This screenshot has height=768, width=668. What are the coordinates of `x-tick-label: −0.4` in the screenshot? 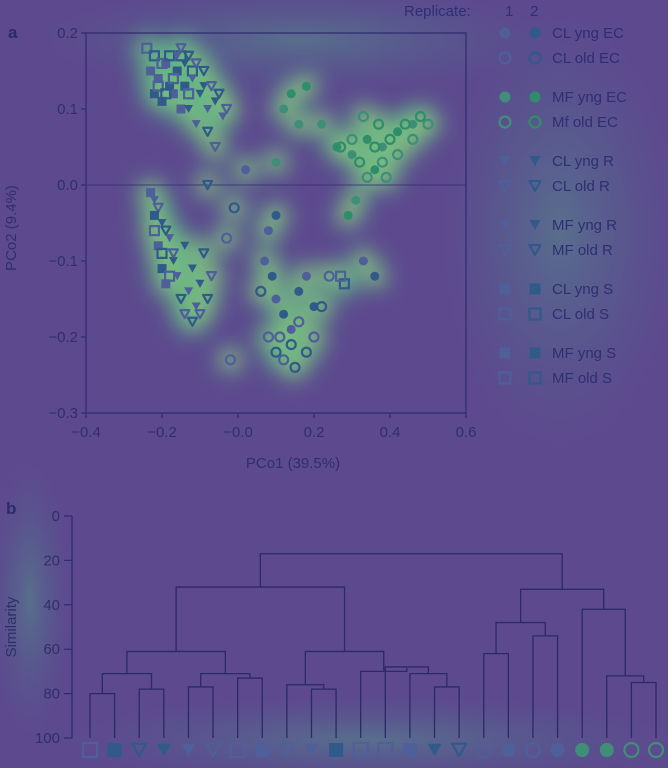 It's located at (86, 432).